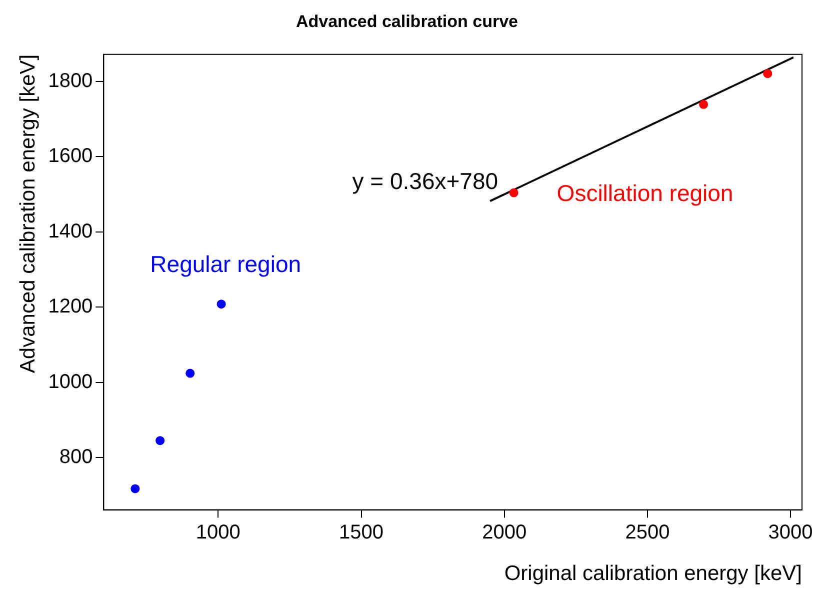  Describe the element at coordinates (218, 532) in the screenshot. I see `x-tick-label: 1000` at that location.